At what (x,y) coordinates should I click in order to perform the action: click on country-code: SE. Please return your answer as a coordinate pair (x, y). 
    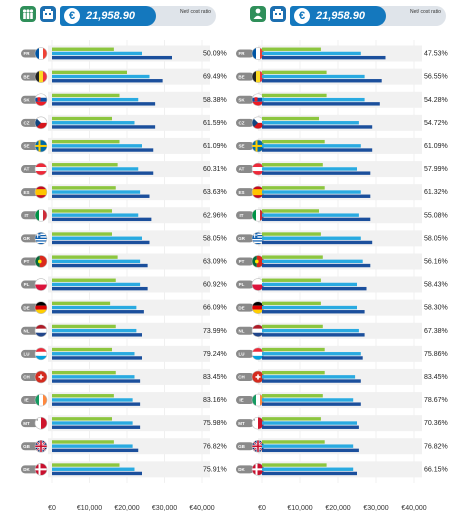
    Looking at the image, I should click on (26, 146).